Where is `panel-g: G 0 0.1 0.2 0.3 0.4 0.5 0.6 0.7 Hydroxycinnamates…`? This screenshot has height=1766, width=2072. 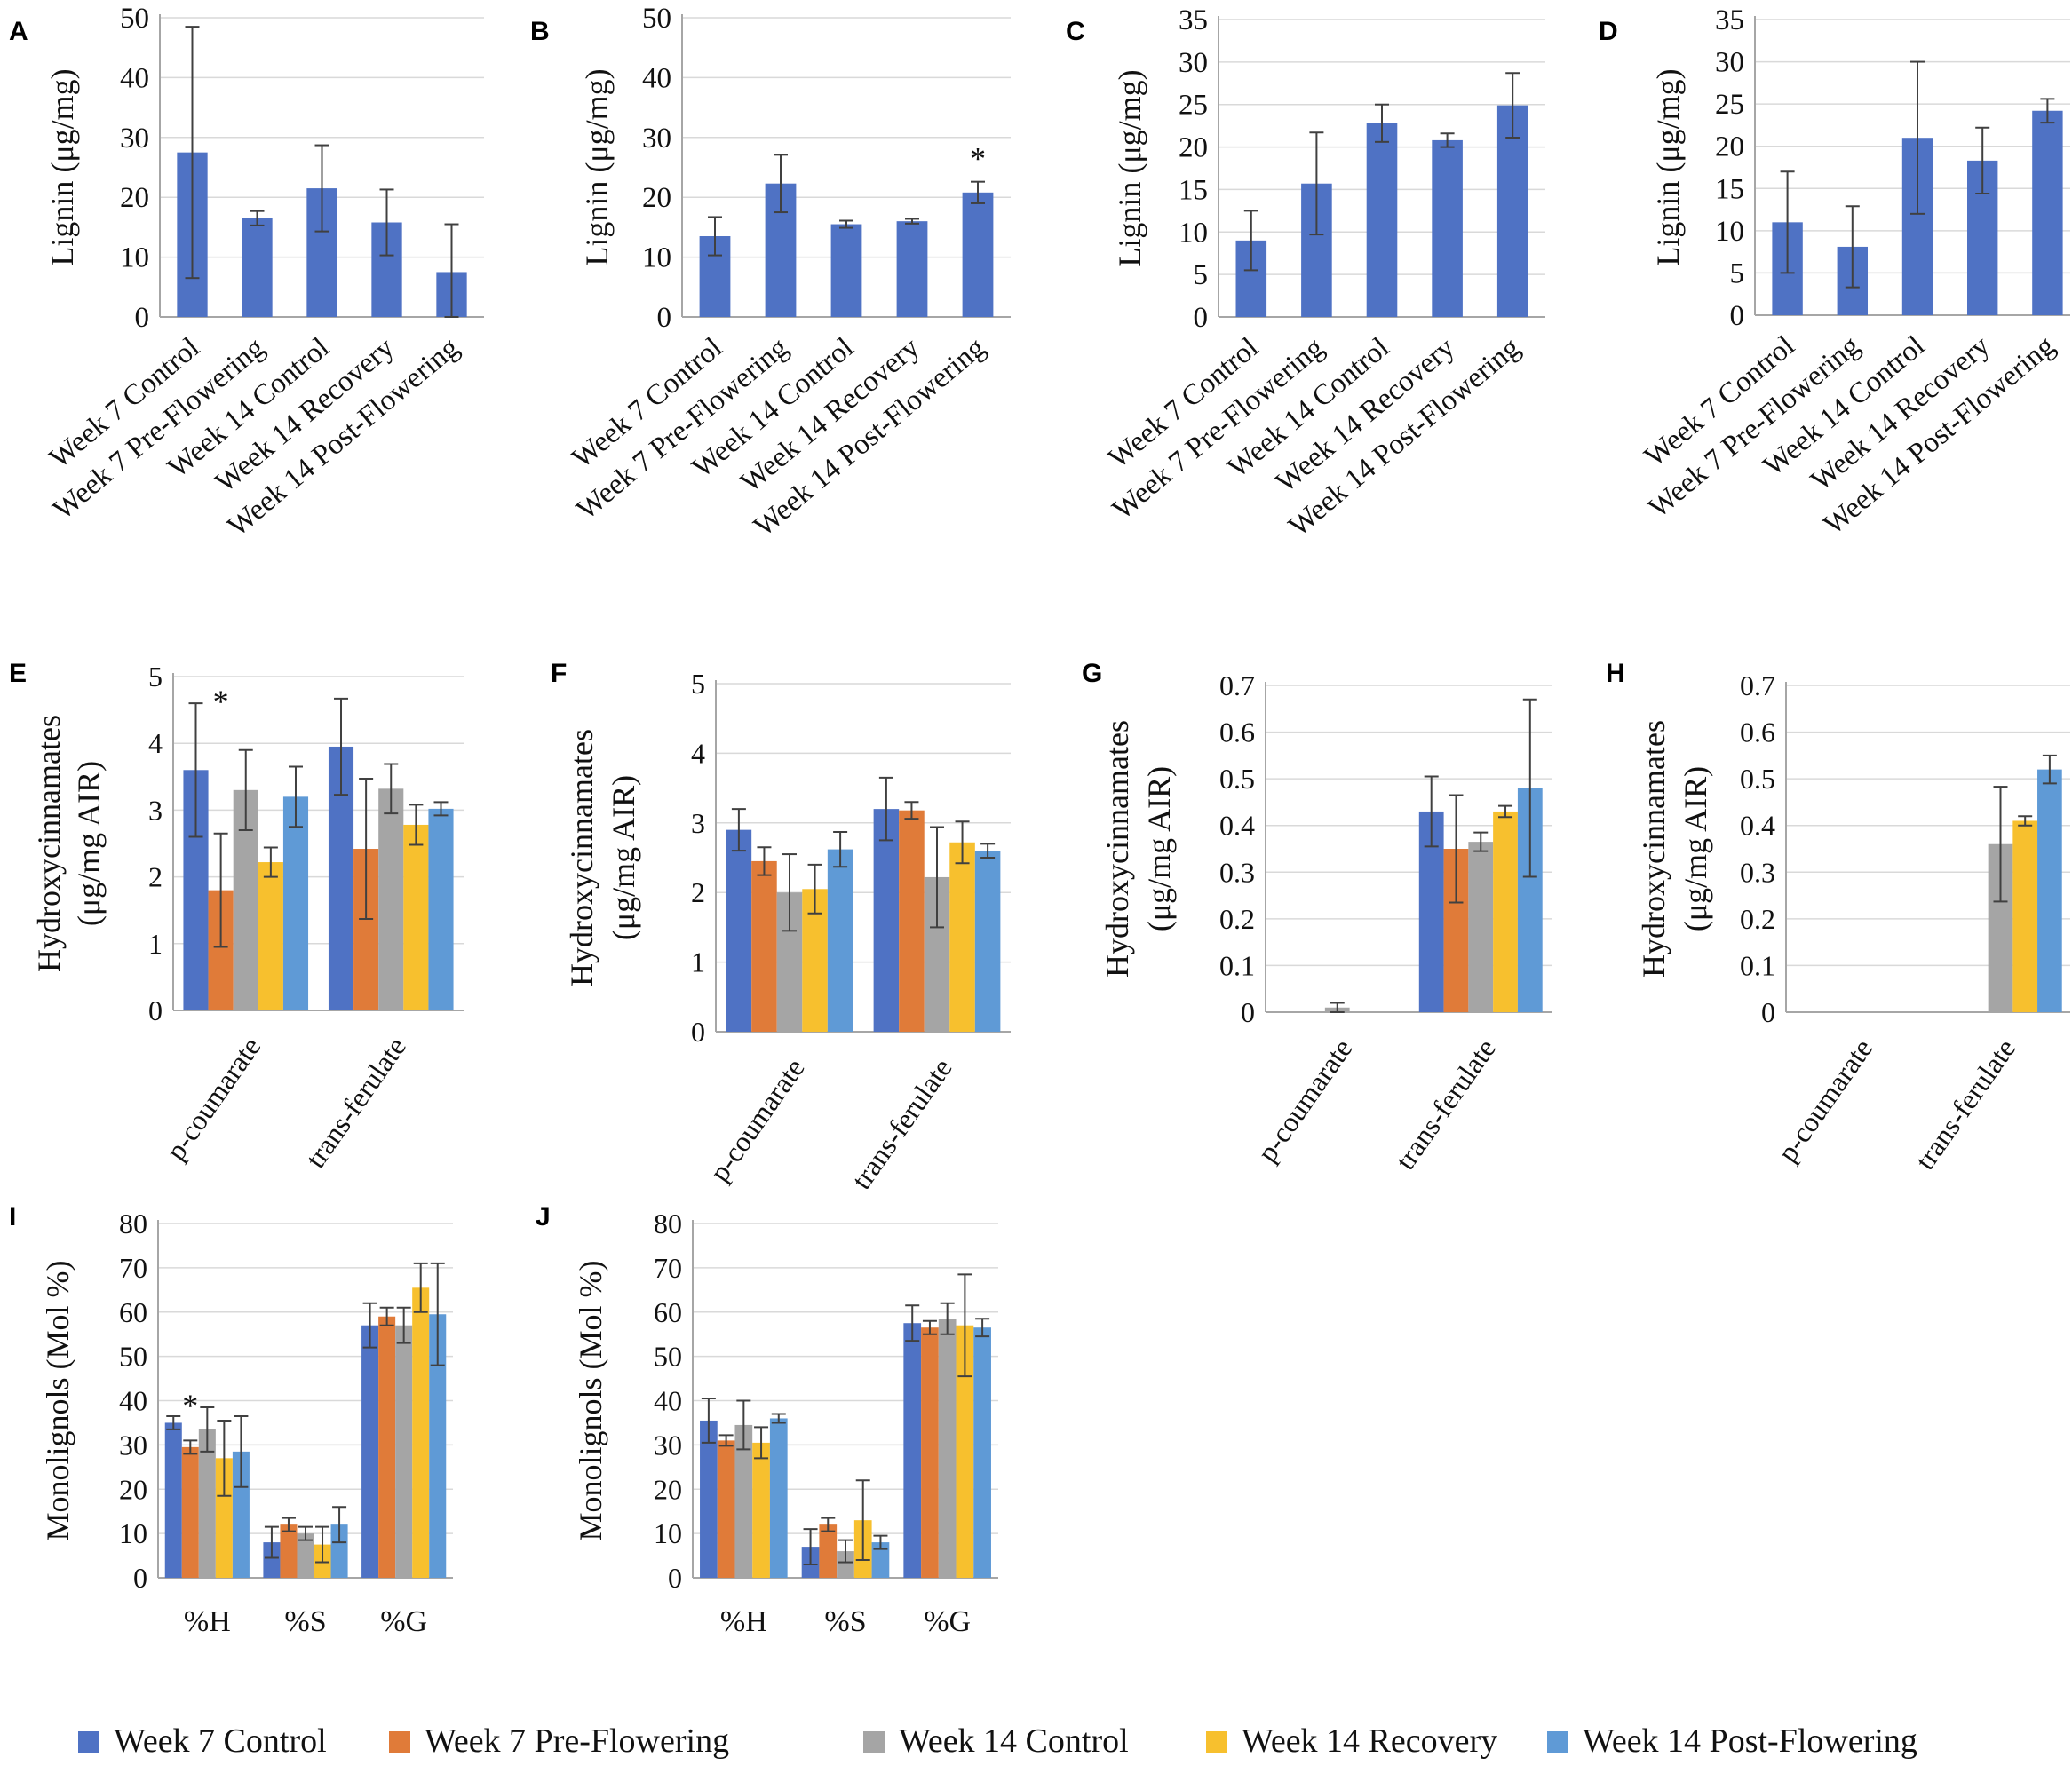 panel-g: G 0 0.1 0.2 0.3 0.4 0.5 0.6 0.7 Hydroxycinnamates… is located at coordinates (1317, 917).